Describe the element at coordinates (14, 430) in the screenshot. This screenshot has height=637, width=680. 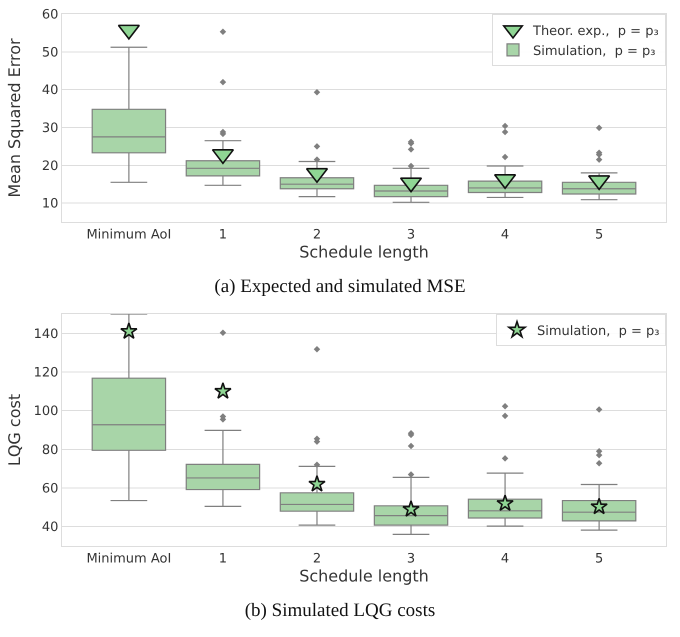
I see `y-axis-title: LQG cost` at that location.